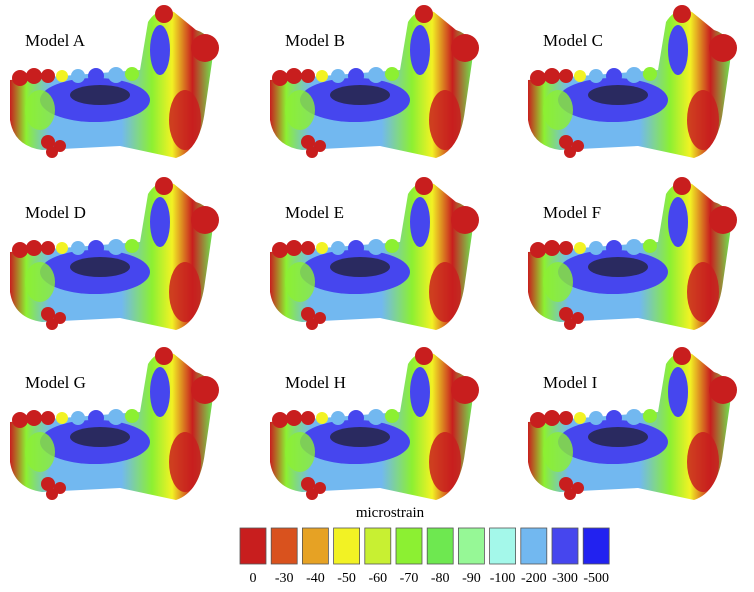  I want to click on legend-label: -30, so click(284, 578).